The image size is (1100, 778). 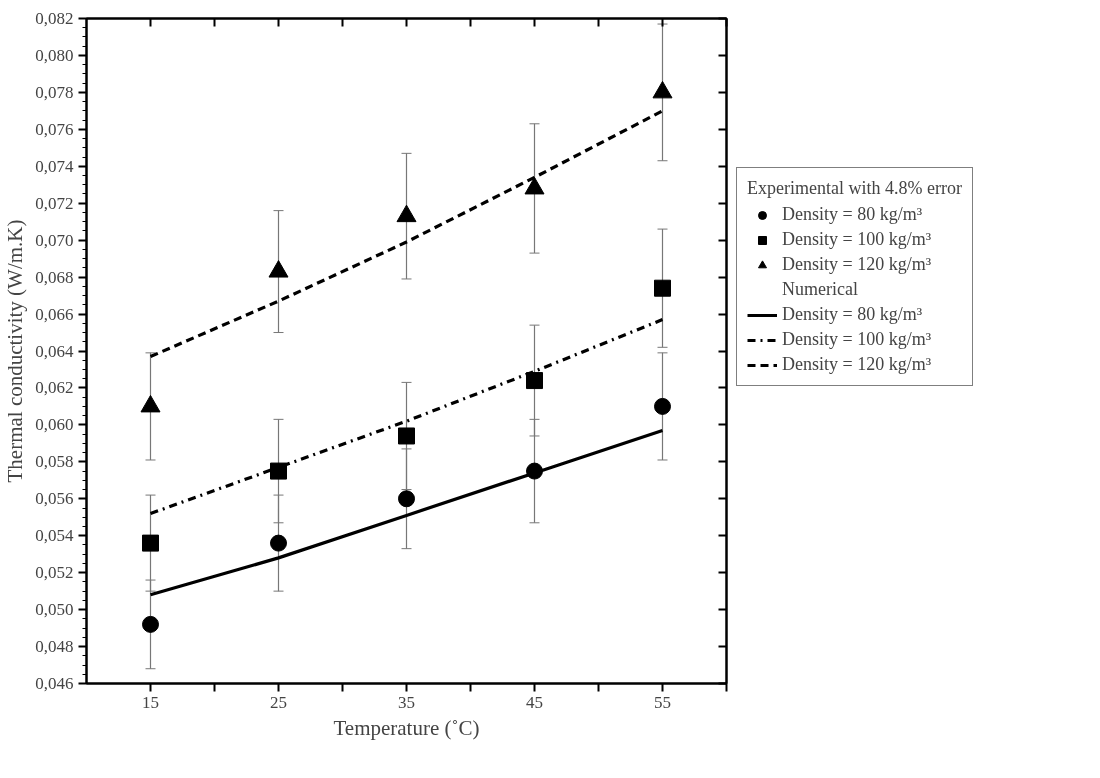 I want to click on y-tick-label: 0,074, so click(x=54, y=166).